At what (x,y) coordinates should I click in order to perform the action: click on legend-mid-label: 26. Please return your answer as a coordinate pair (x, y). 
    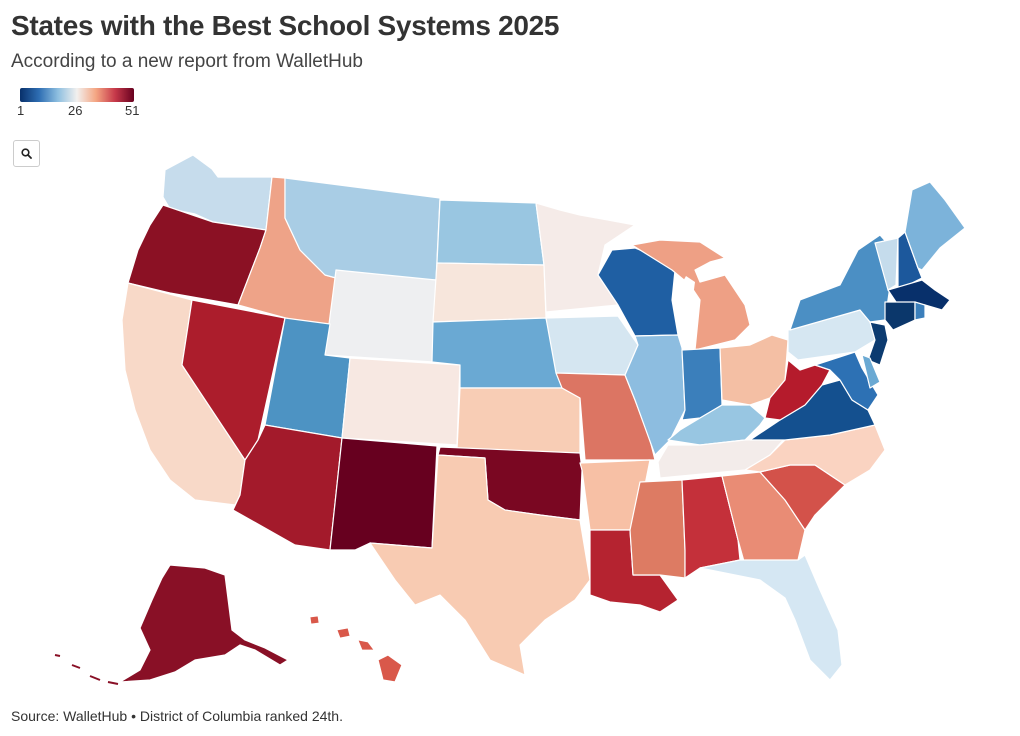
    Looking at the image, I should click on (75, 110).